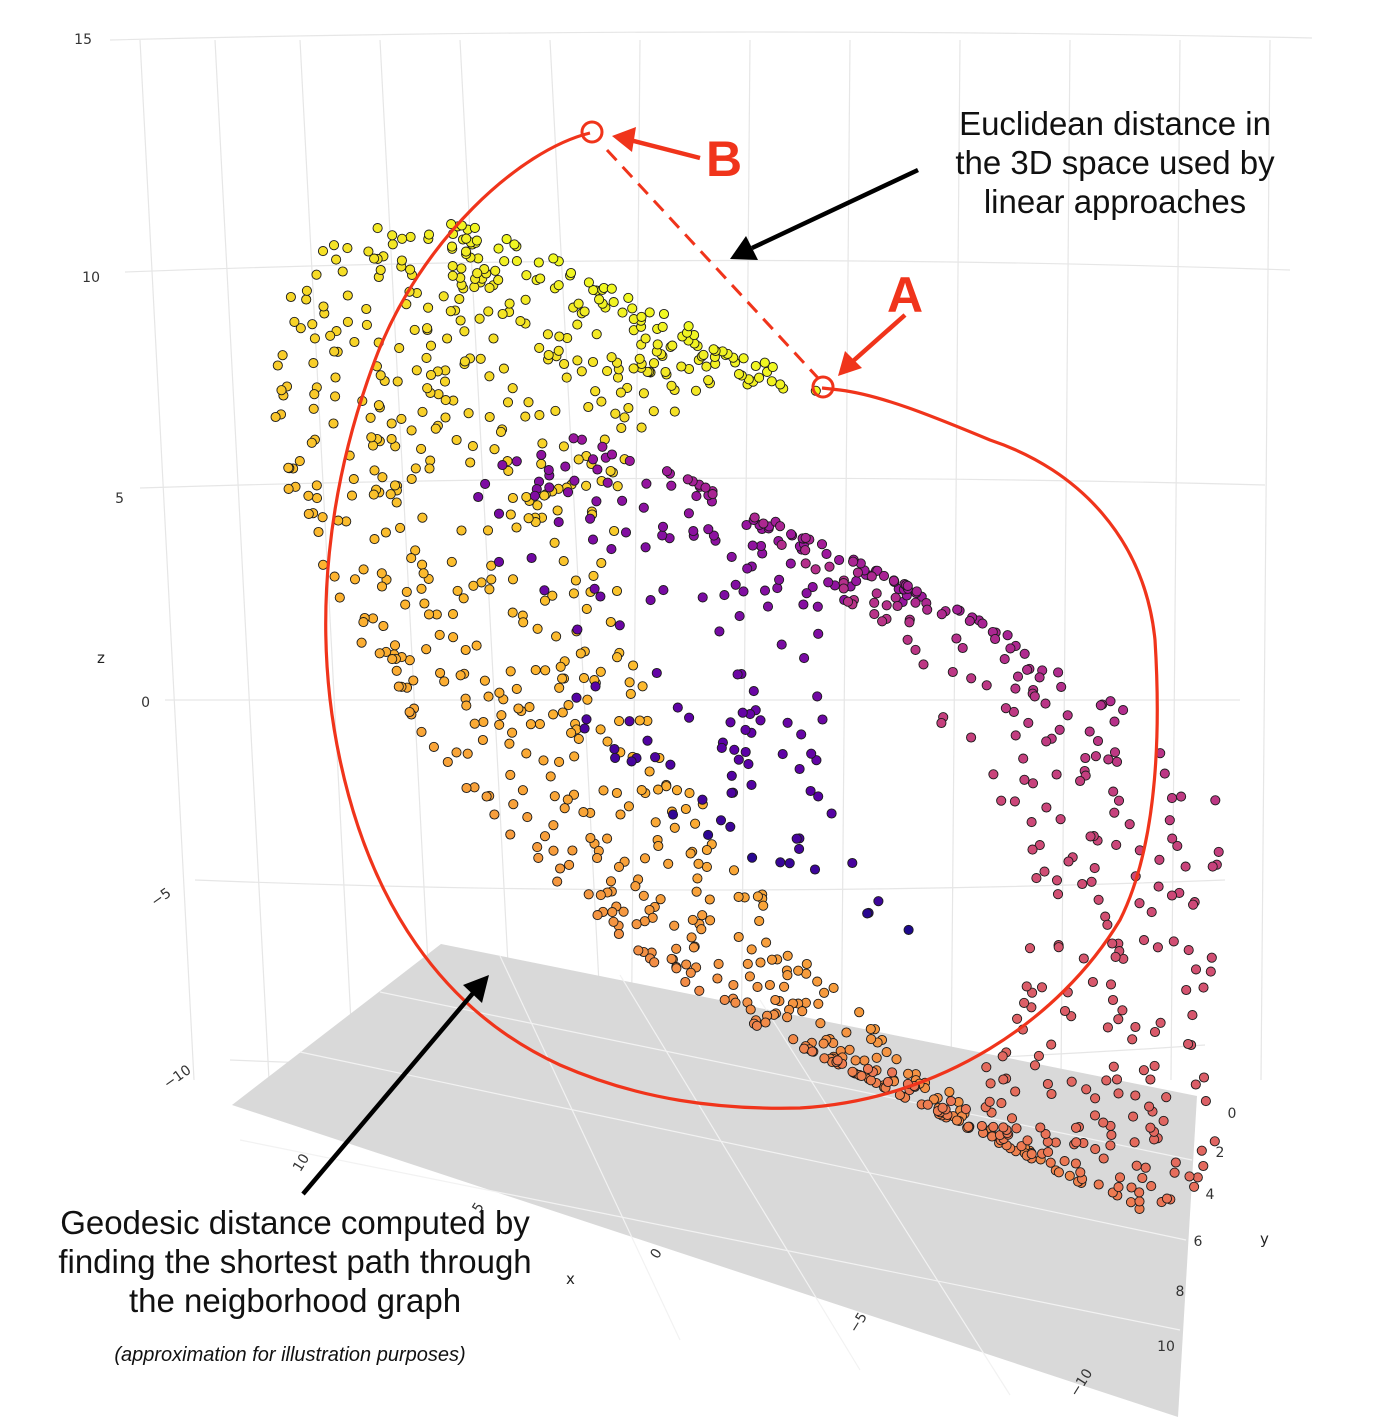 This screenshot has height=1420, width=1382. I want to click on tick-label: −10, so click(177, 1077).